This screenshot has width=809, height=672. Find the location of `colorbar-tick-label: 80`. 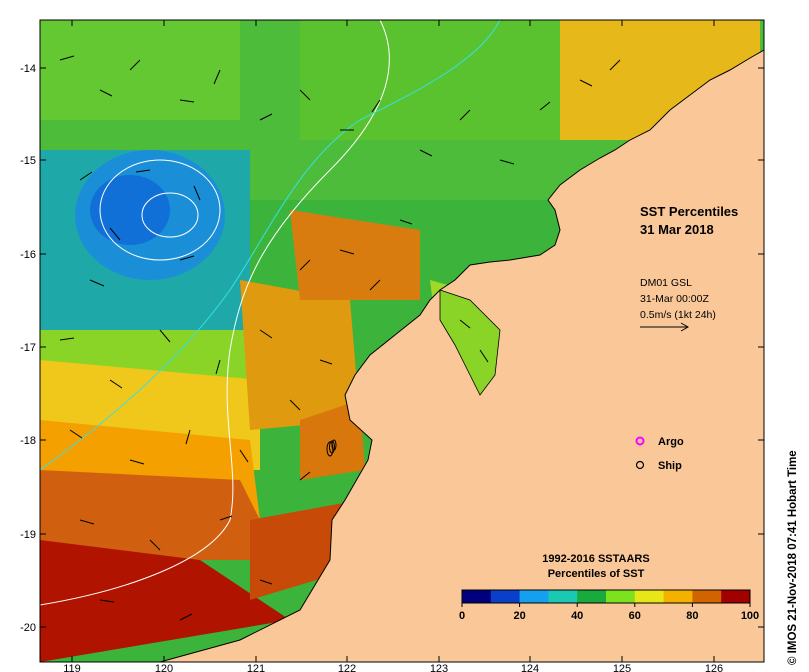

colorbar-tick-label: 80 is located at coordinates (692, 616).